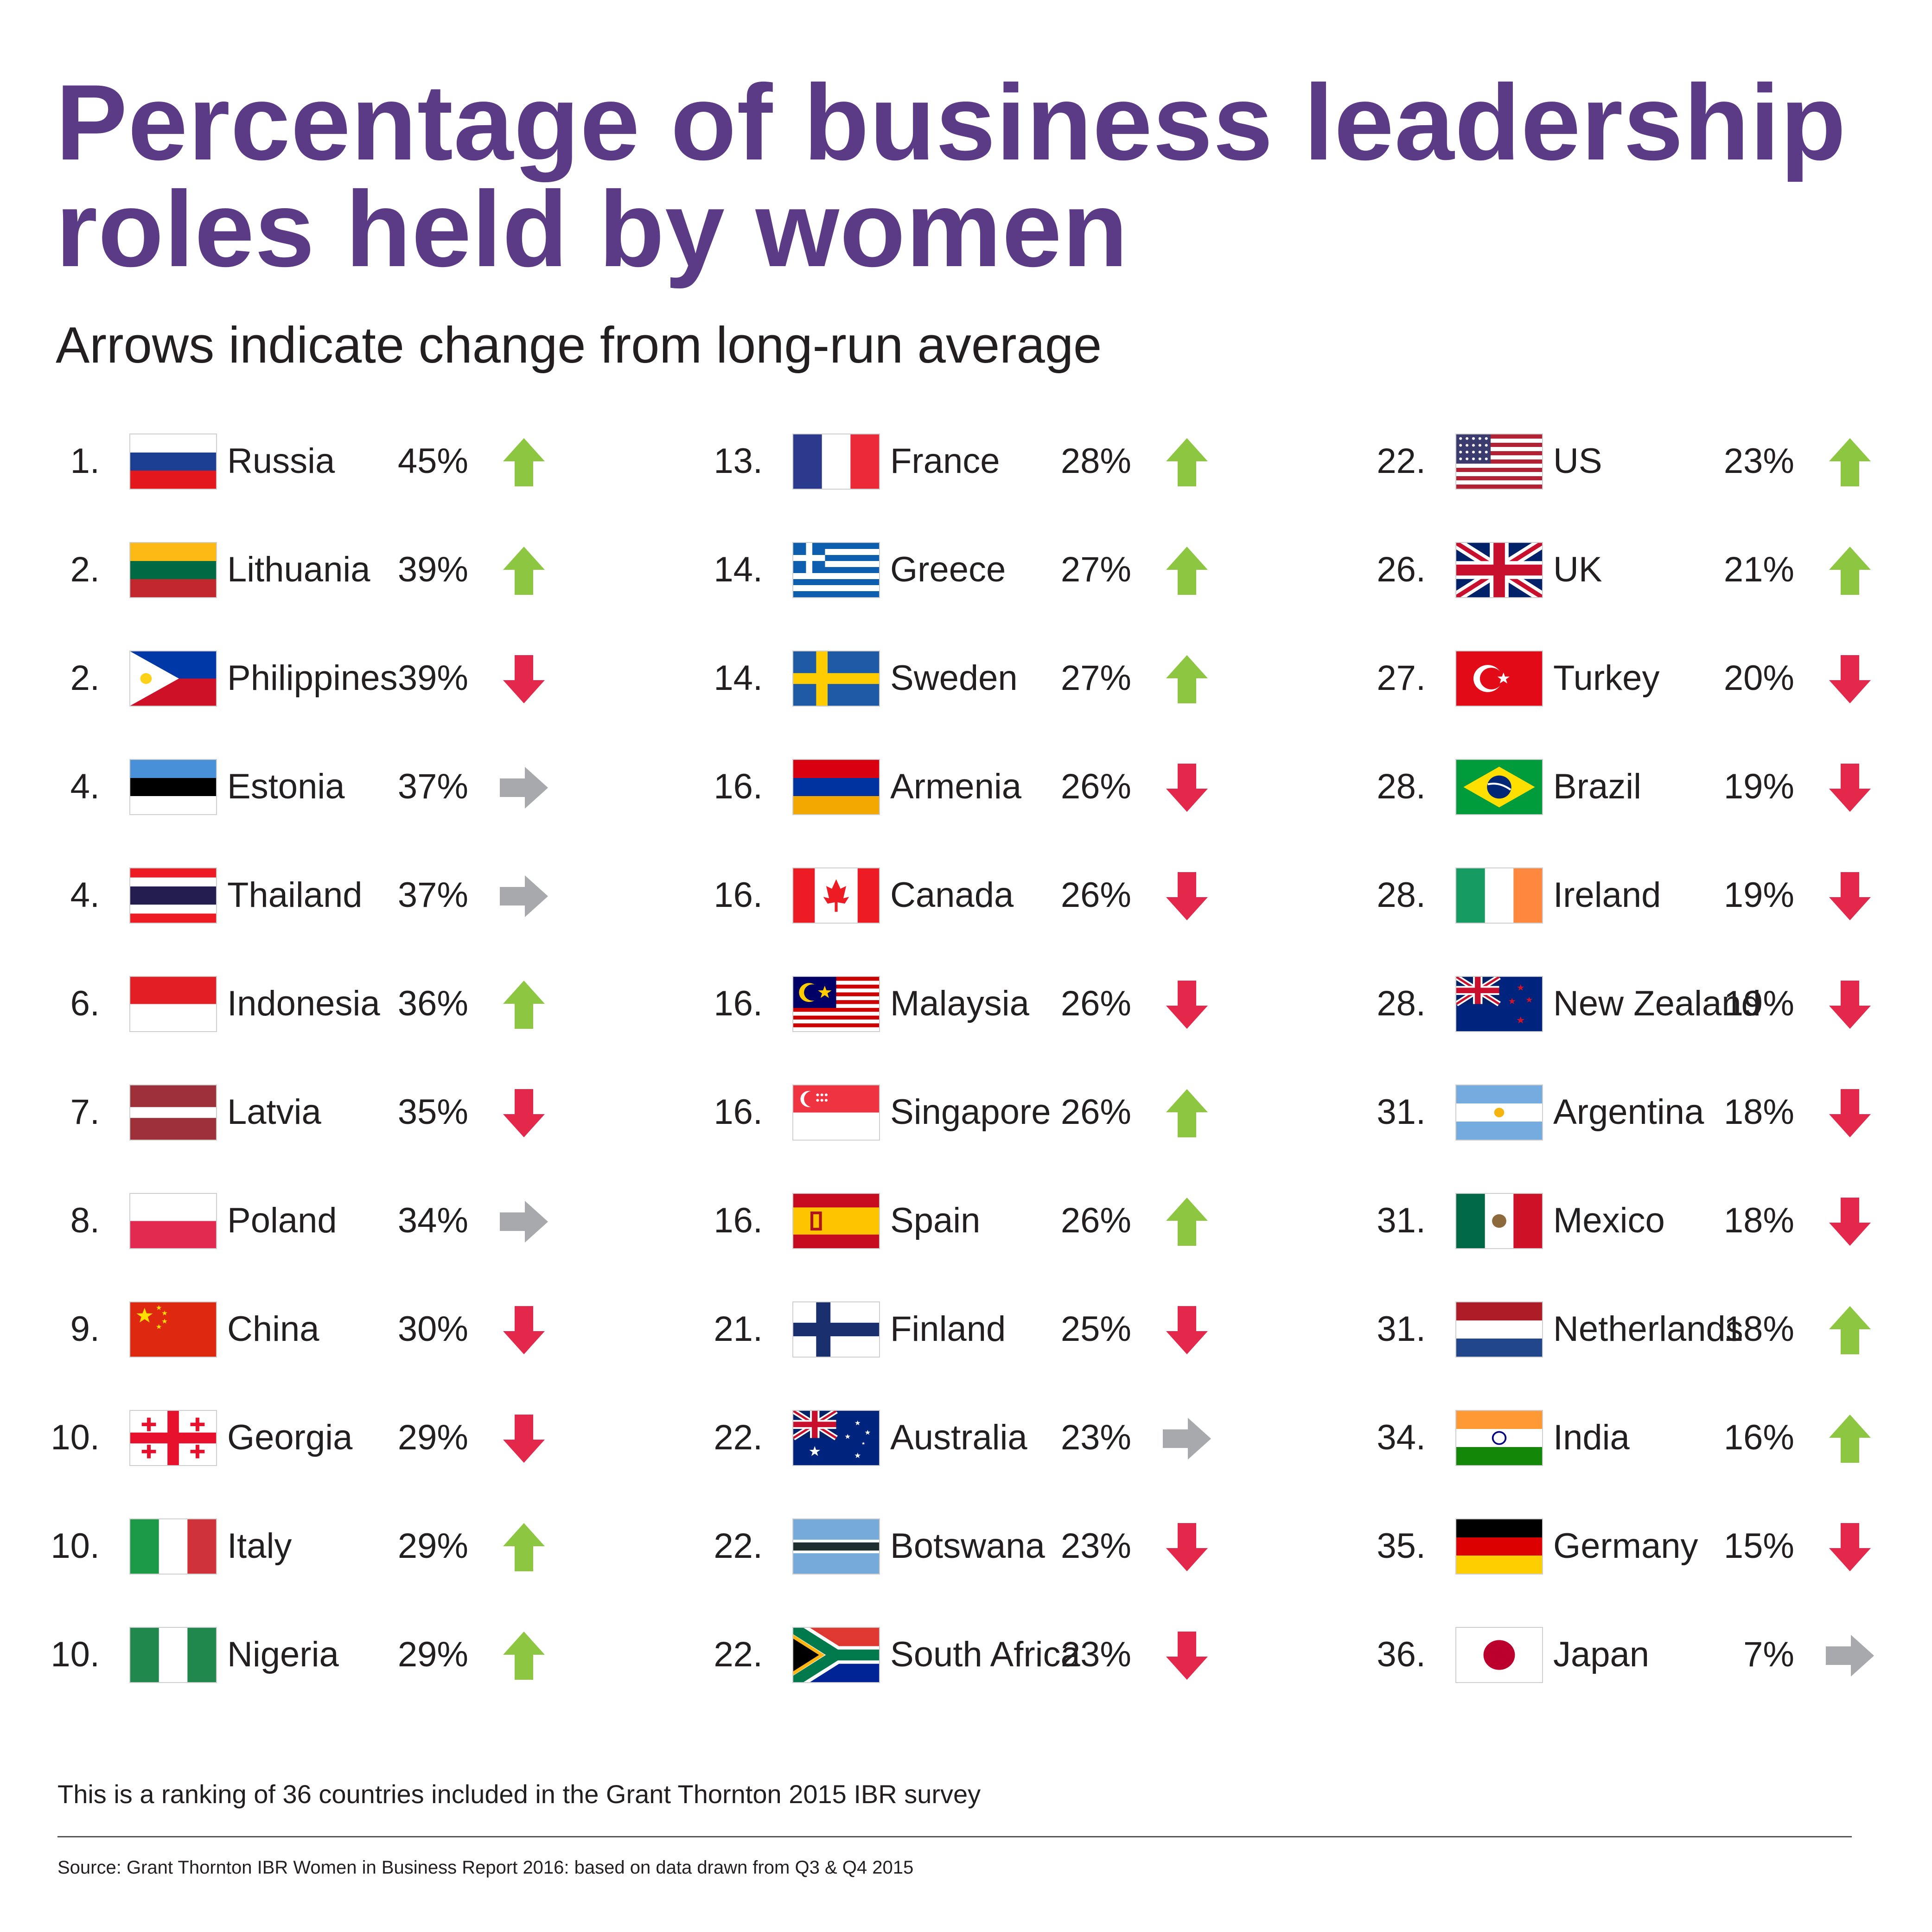 The image size is (1932, 1932). Describe the element at coordinates (432, 461) in the screenshot. I see `value-russia: 45%` at that location.